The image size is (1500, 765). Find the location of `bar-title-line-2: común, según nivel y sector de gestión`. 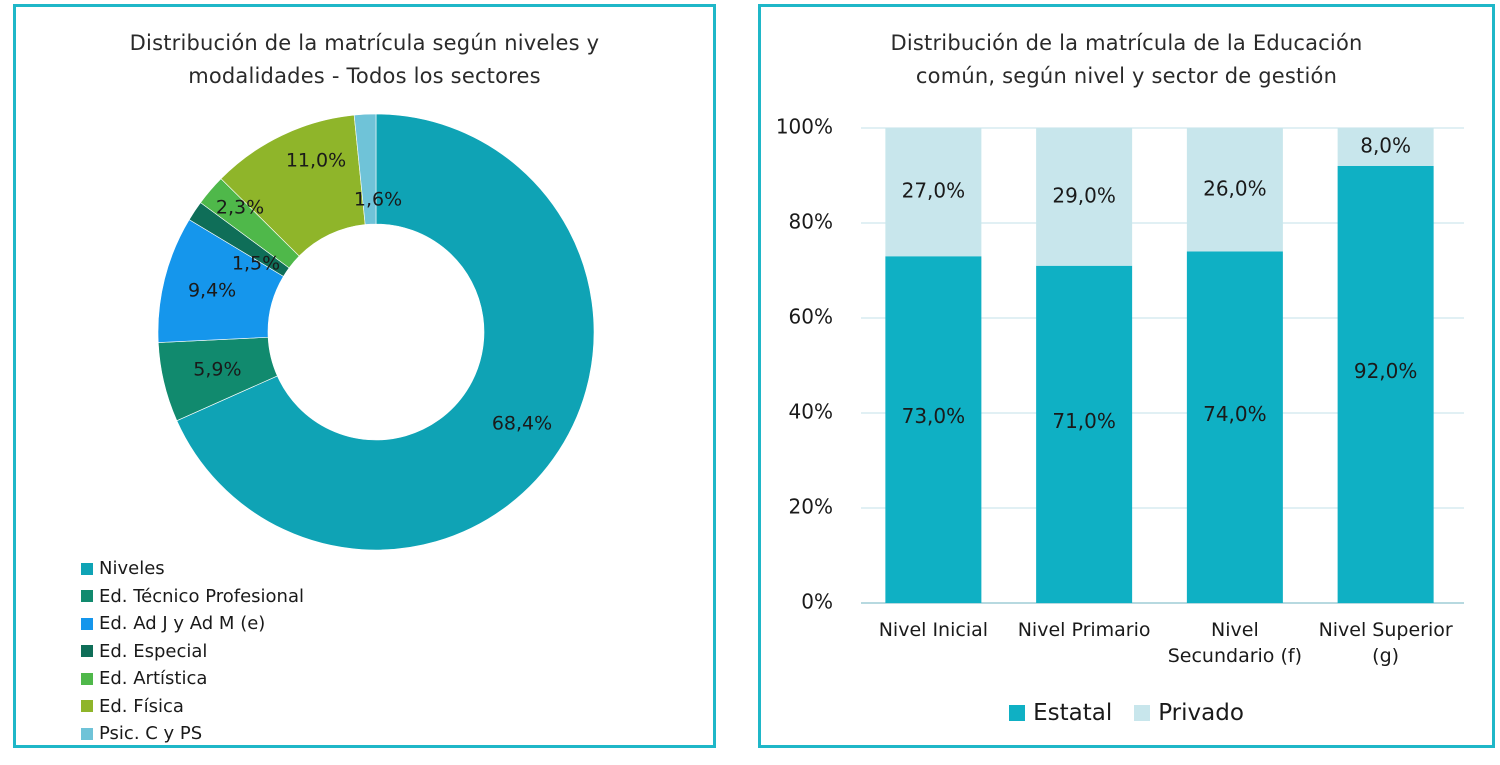

bar-title-line-2: común, según nivel y sector de gestión is located at coordinates (1126, 76).